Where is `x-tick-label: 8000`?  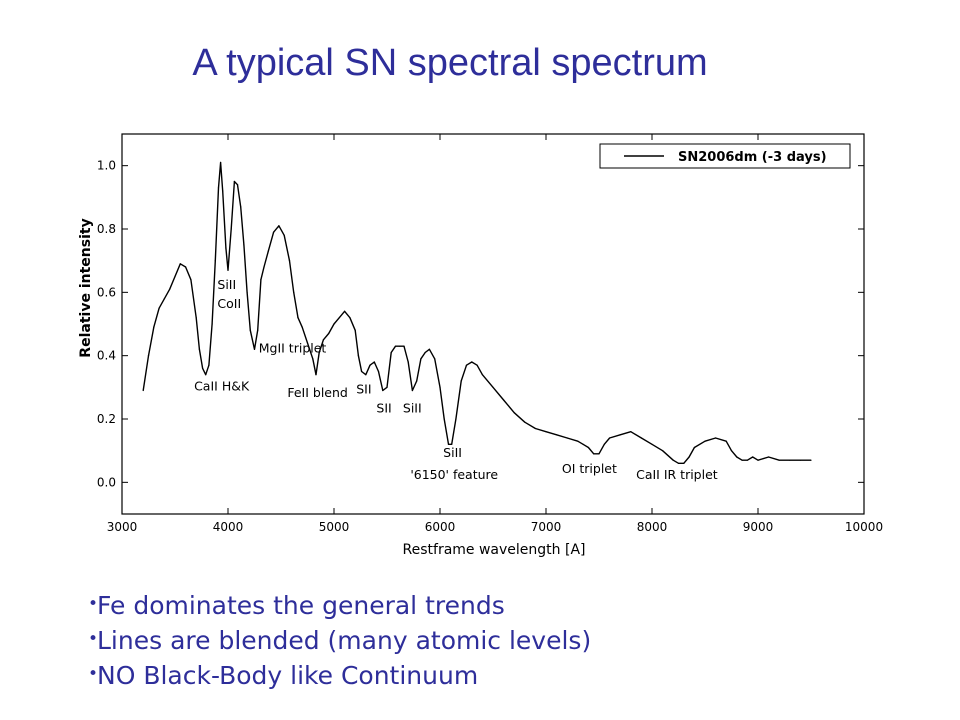 x-tick-label: 8000 is located at coordinates (652, 527).